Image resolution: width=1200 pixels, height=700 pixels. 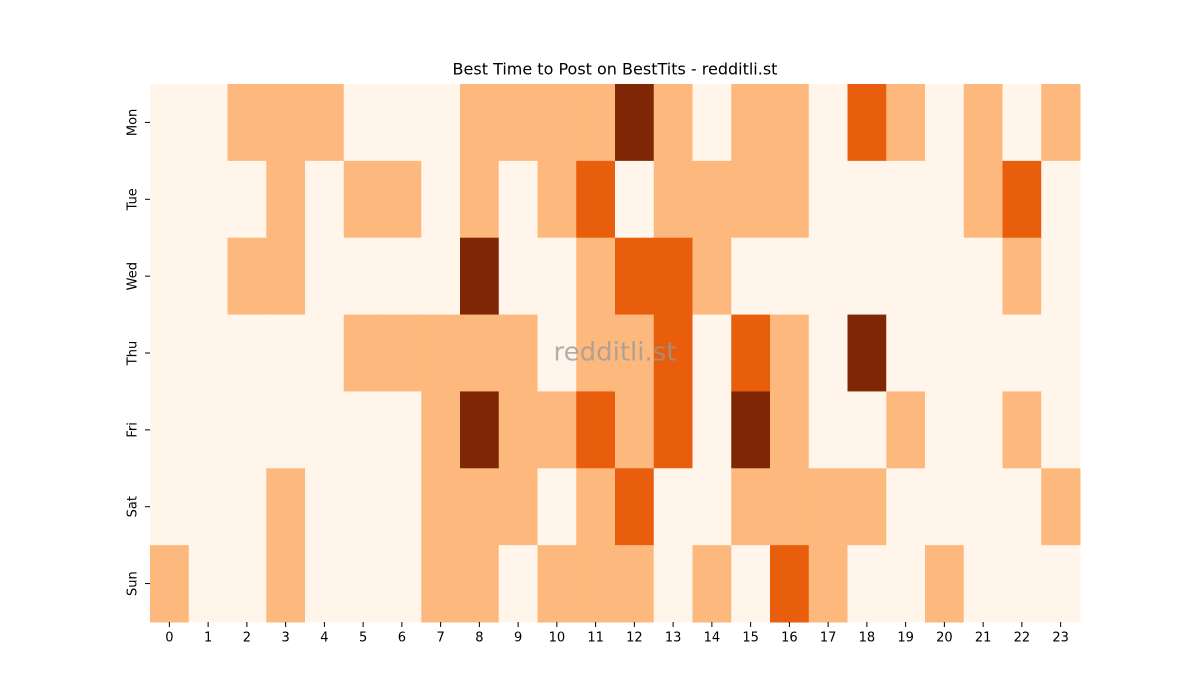 What do you see at coordinates (867, 638) in the screenshot?
I see `x-tick-label: 18` at bounding box center [867, 638].